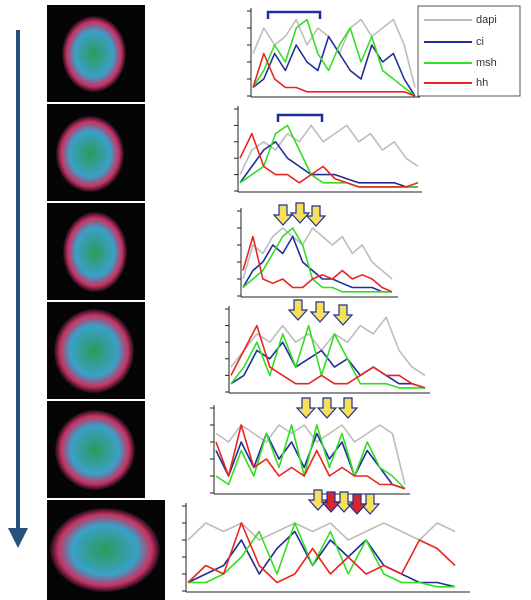 The width and height of the screenshot is (531, 600). I want to click on legend-label: msh, so click(486, 63).